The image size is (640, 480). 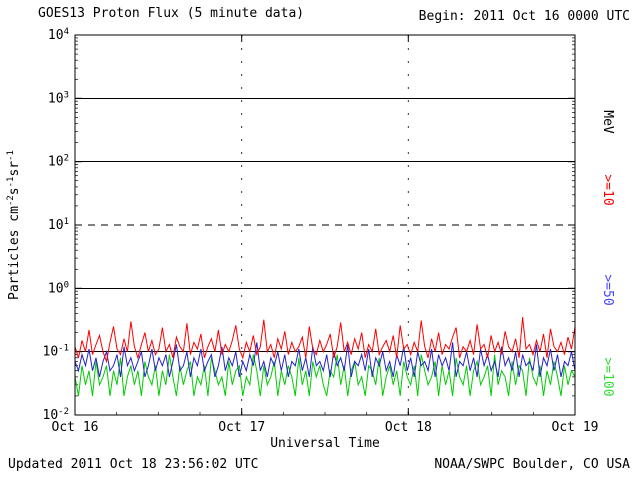 What do you see at coordinates (607, 289) in the screenshot?
I see `legend-entry-label: >=50` at bounding box center [607, 289].